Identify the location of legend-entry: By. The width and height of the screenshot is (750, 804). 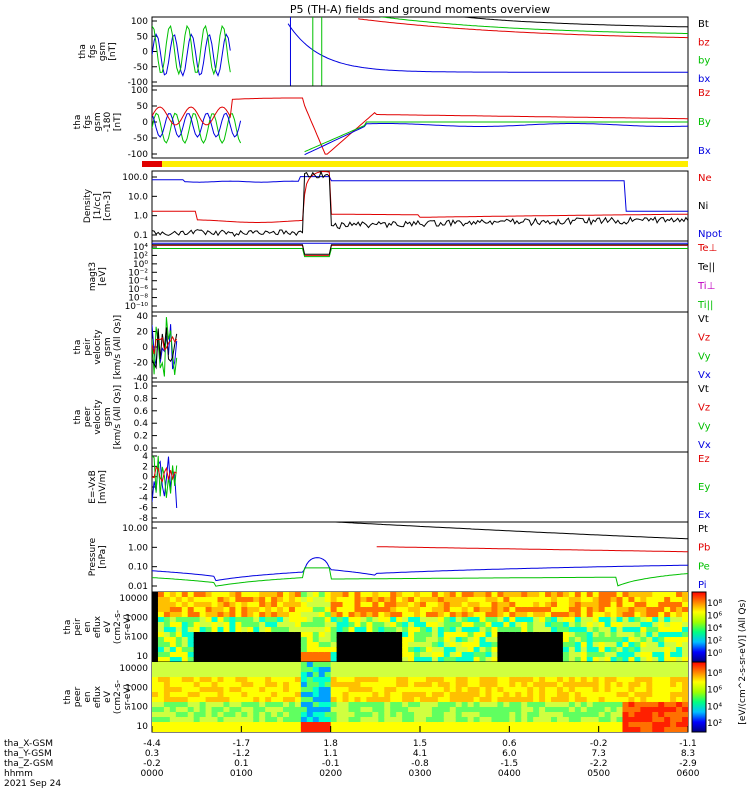
(704, 122).